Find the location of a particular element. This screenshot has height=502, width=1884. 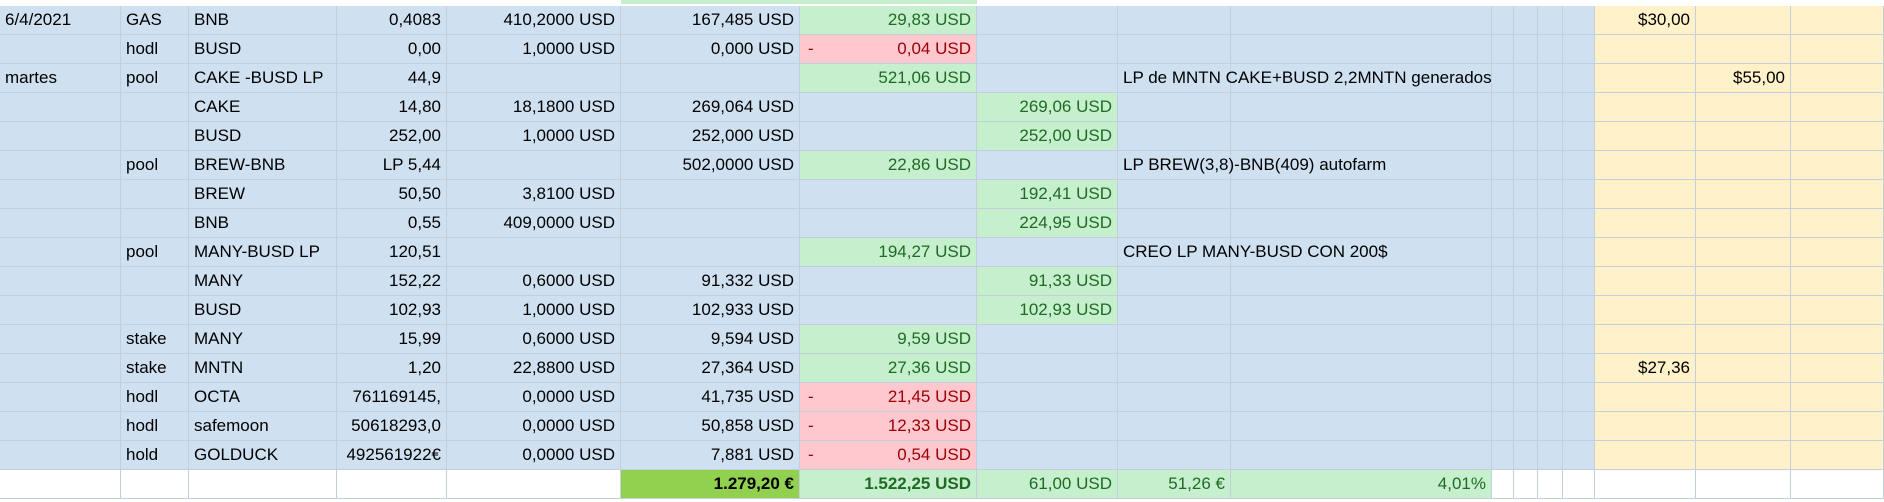

cell-price is located at coordinates (534, 78).